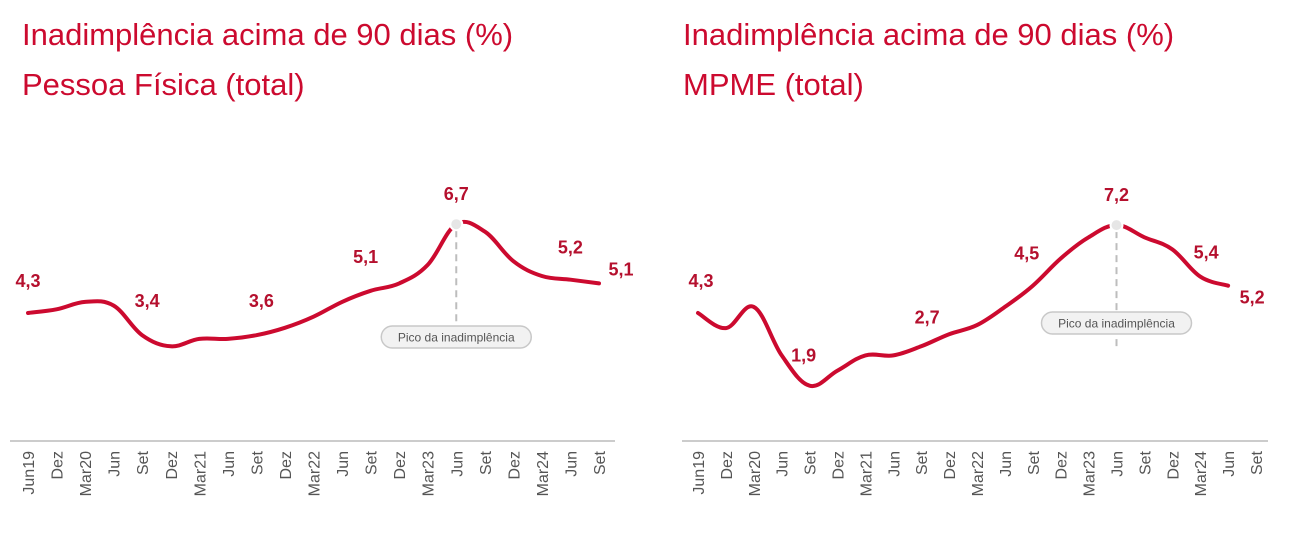 The height and width of the screenshot is (548, 1292). I want to click on data-label: 7,2, so click(1116, 195).